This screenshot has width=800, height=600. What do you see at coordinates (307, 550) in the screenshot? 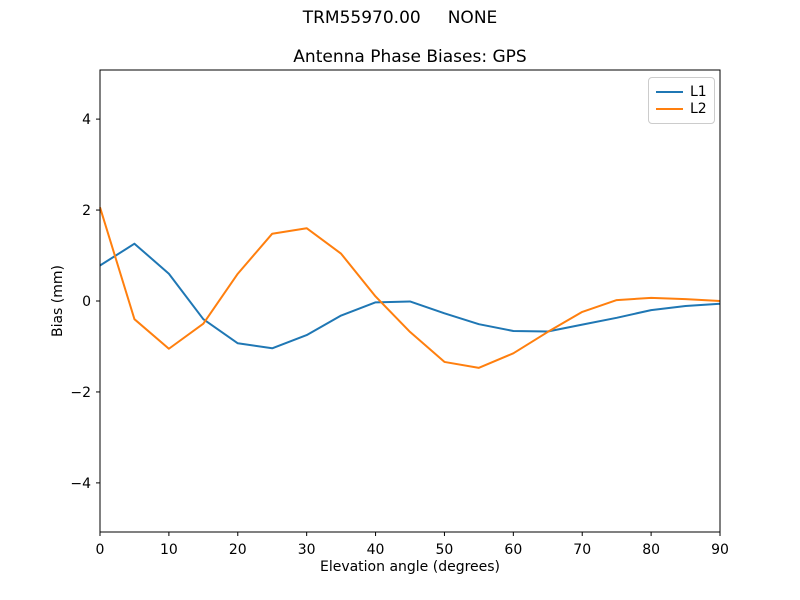
I see `x-tick-label: 30` at bounding box center [307, 550].